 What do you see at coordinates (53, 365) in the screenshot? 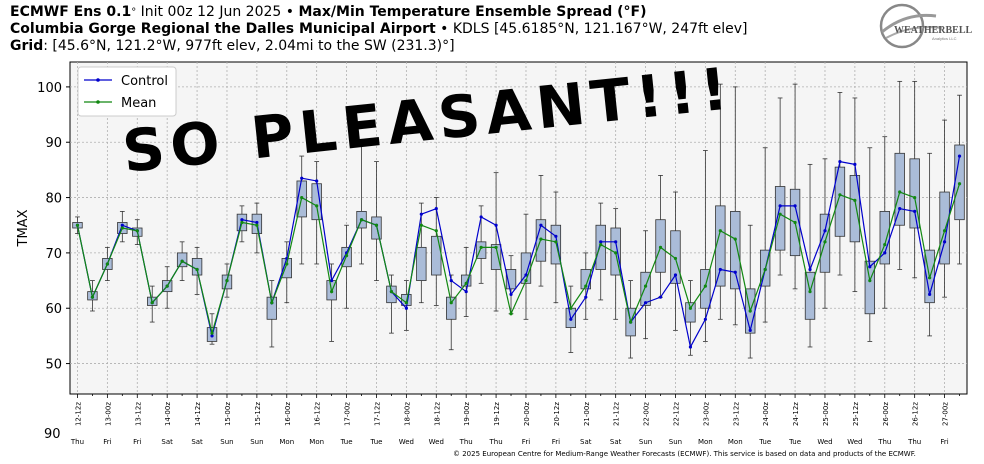
I see `y-tick-label: 50` at bounding box center [53, 365].